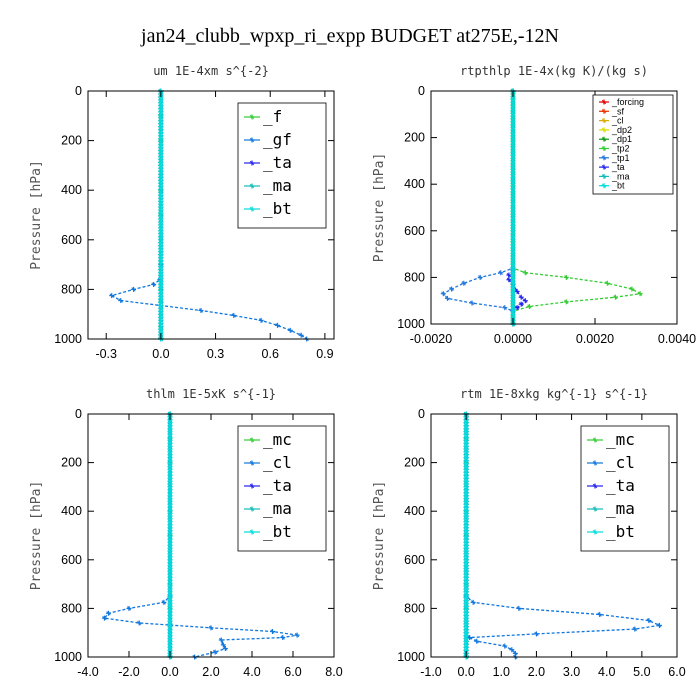 The width and height of the screenshot is (700, 700). What do you see at coordinates (621, 139) in the screenshot?
I see `legend-label: _dp1` at bounding box center [621, 139].